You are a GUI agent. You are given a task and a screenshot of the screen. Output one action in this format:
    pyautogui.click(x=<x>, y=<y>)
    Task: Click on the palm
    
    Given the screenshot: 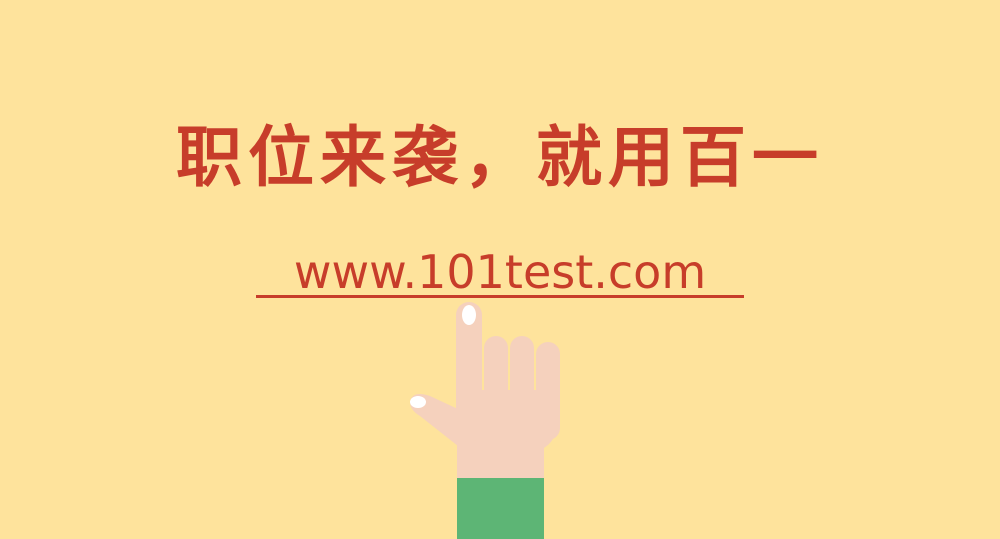 What is the action you would take?
    pyautogui.click(x=508, y=419)
    